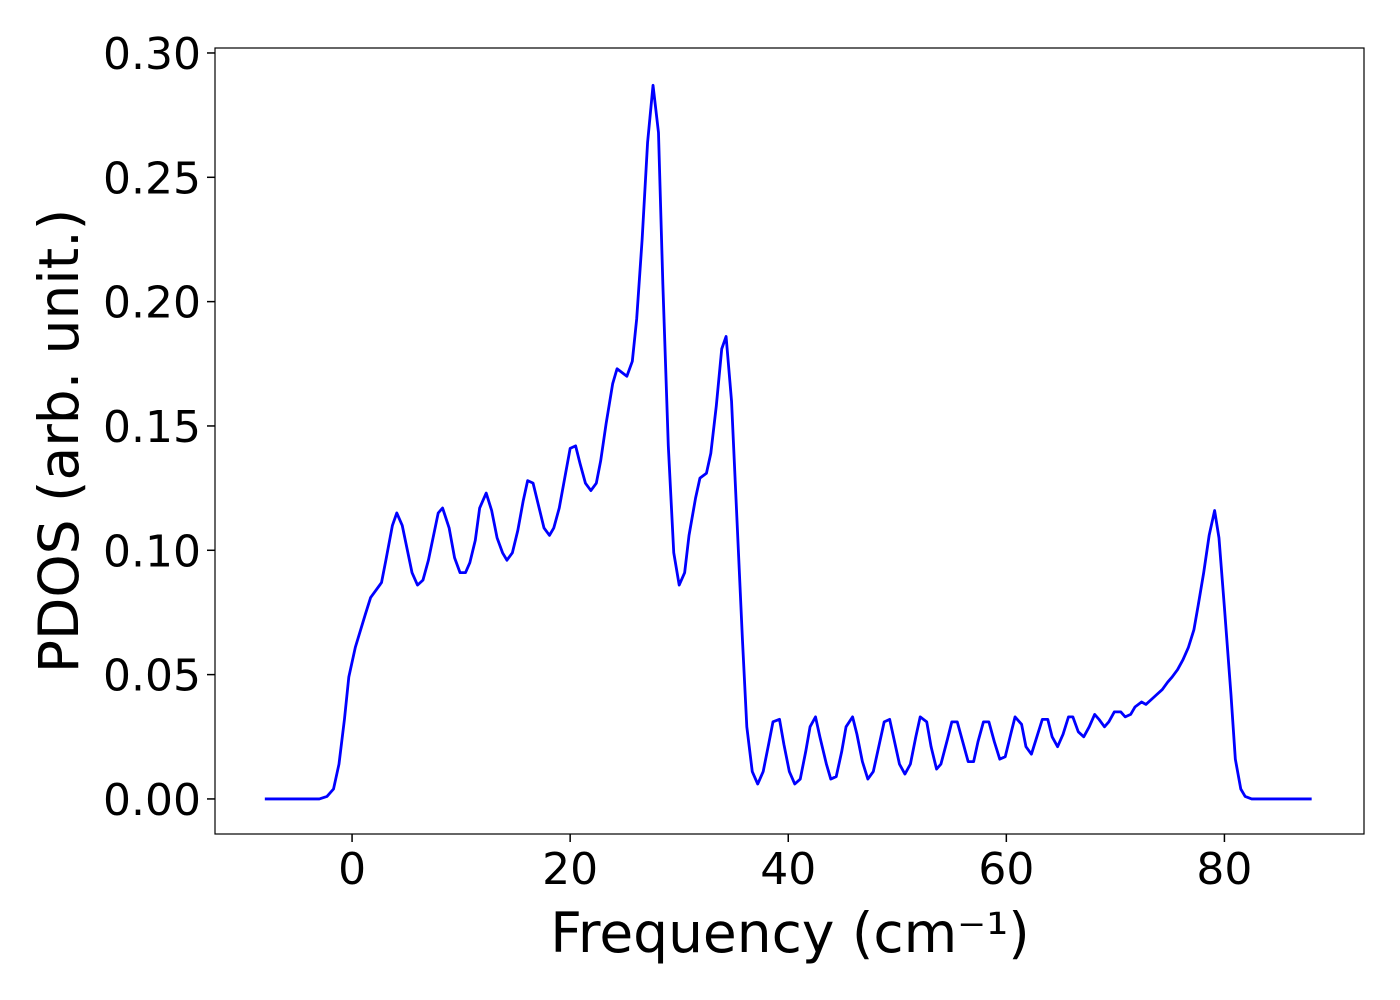  Describe the element at coordinates (352, 869) in the screenshot. I see `x-tick-label: 0` at that location.